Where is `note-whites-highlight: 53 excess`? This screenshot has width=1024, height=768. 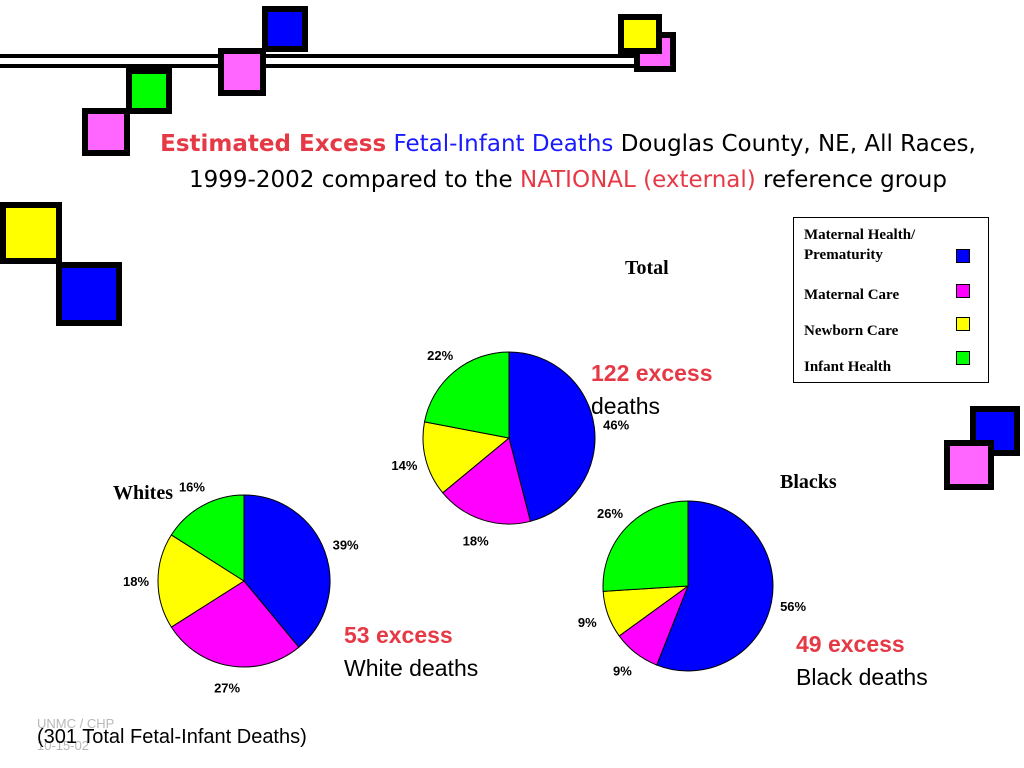
note-whites-highlight: 53 excess is located at coordinates (398, 635).